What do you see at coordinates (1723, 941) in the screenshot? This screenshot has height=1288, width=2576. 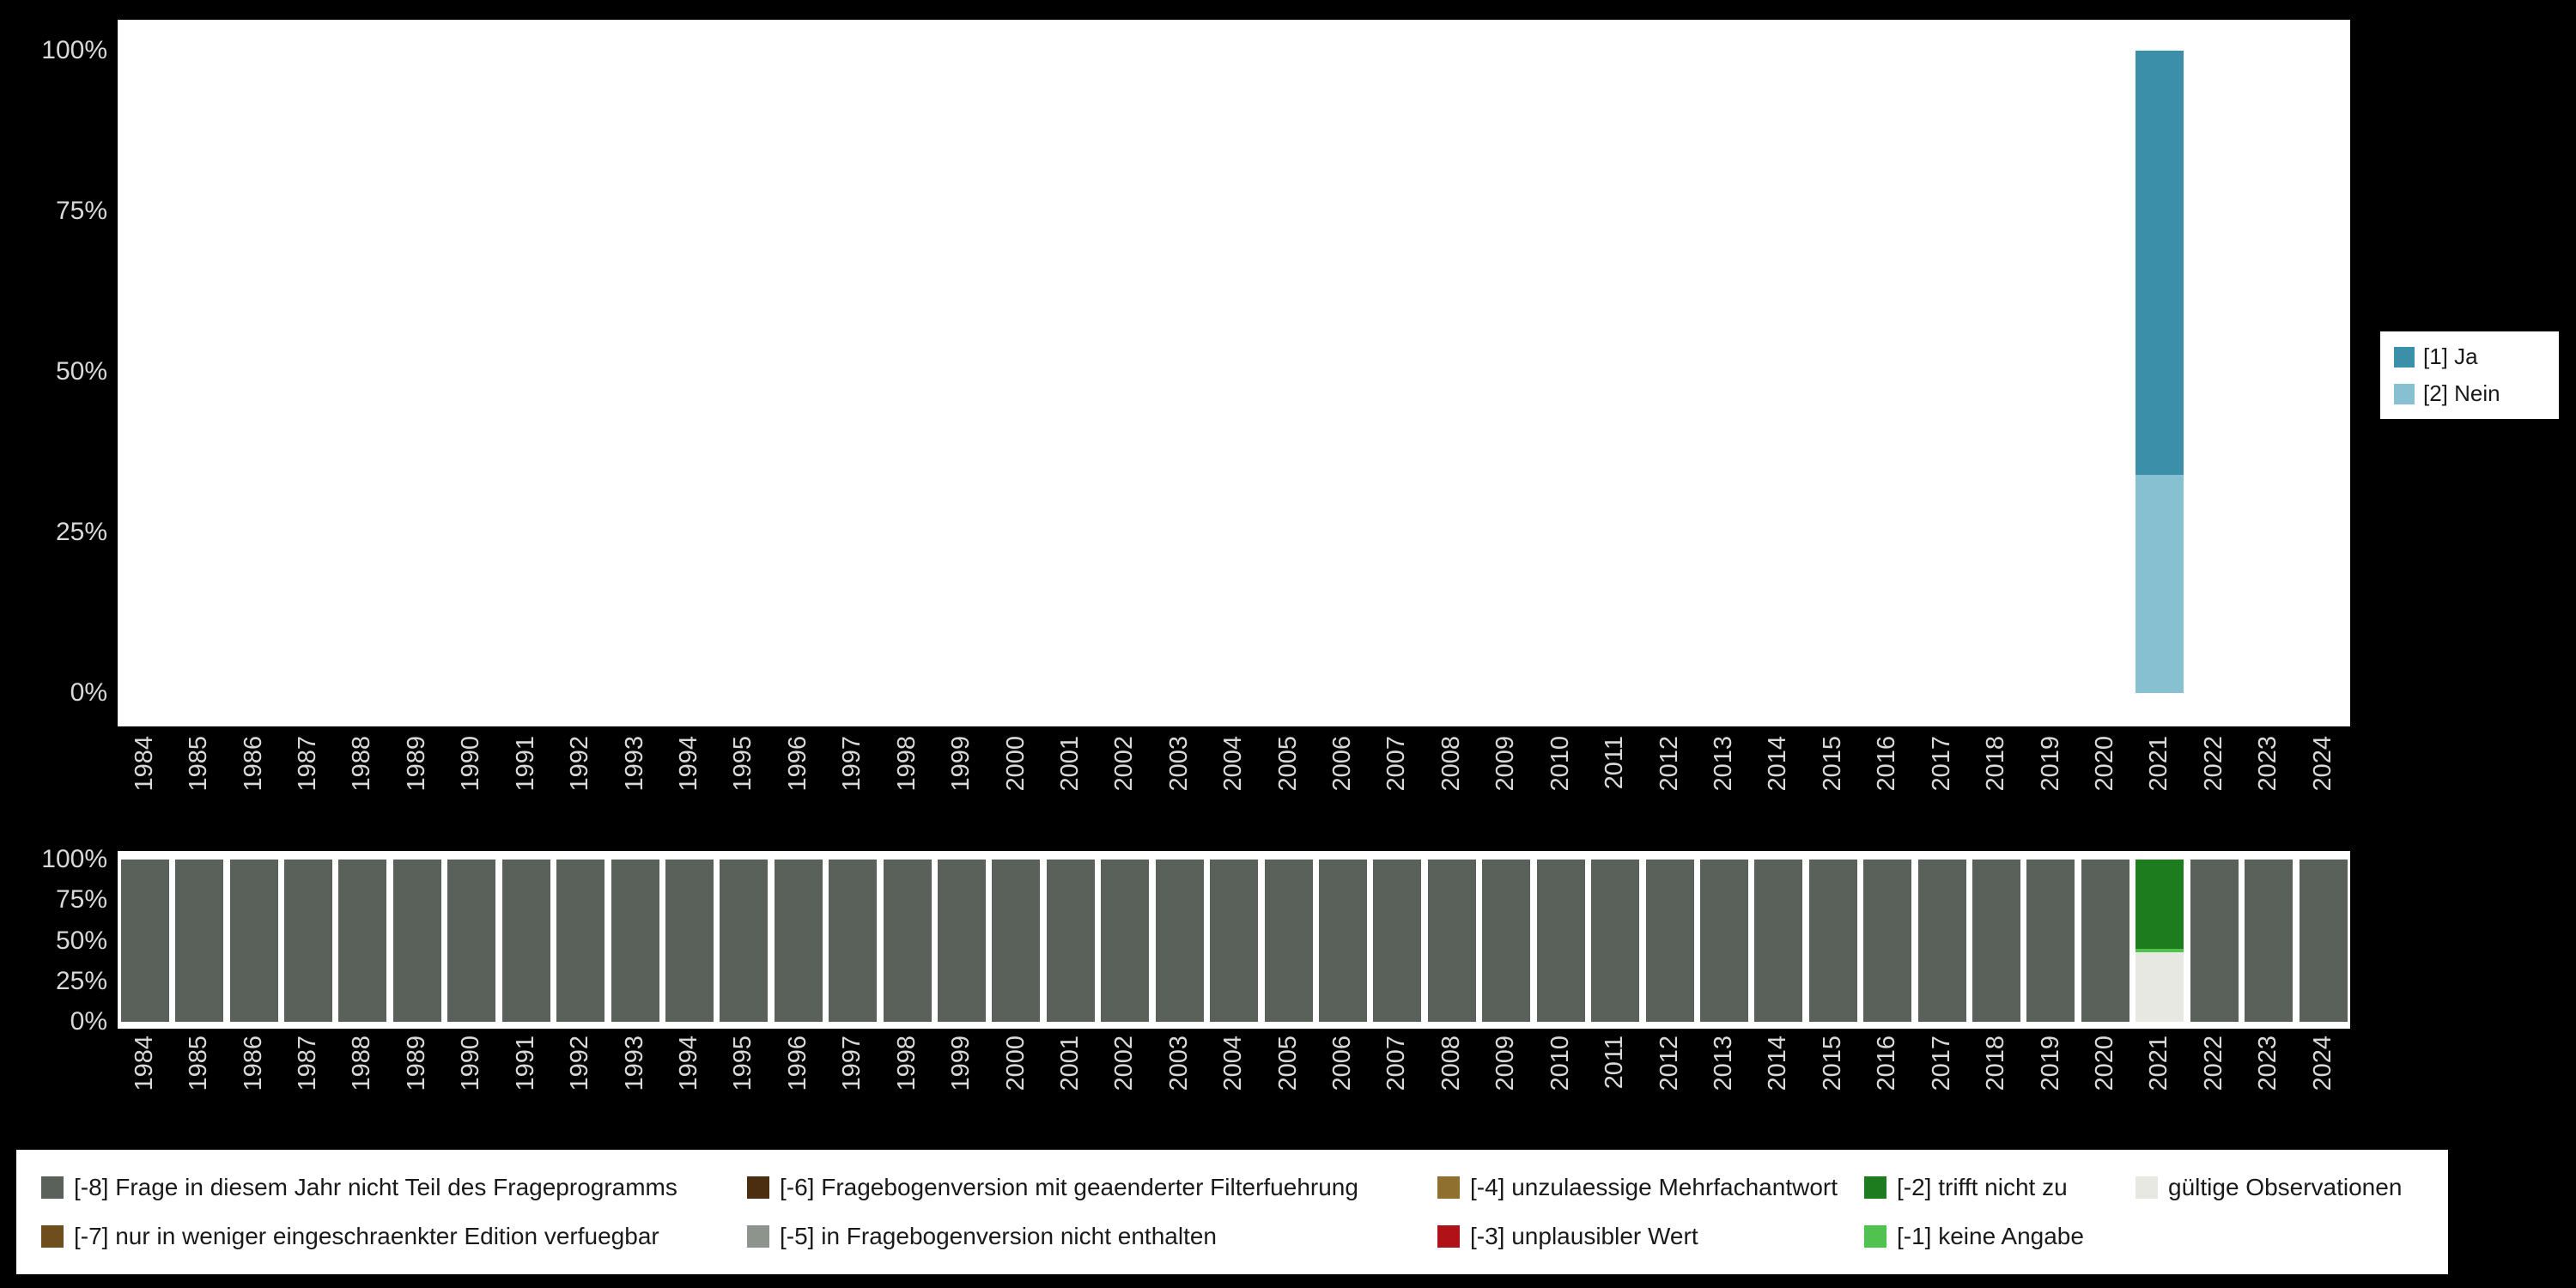 I see `missings-bar-2013` at bounding box center [1723, 941].